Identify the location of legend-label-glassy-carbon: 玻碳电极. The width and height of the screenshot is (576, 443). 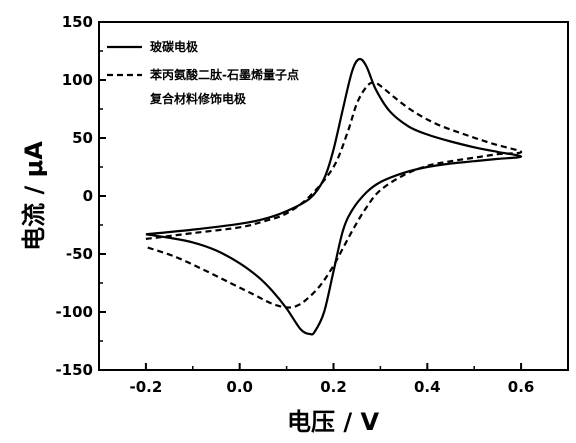
(174, 46).